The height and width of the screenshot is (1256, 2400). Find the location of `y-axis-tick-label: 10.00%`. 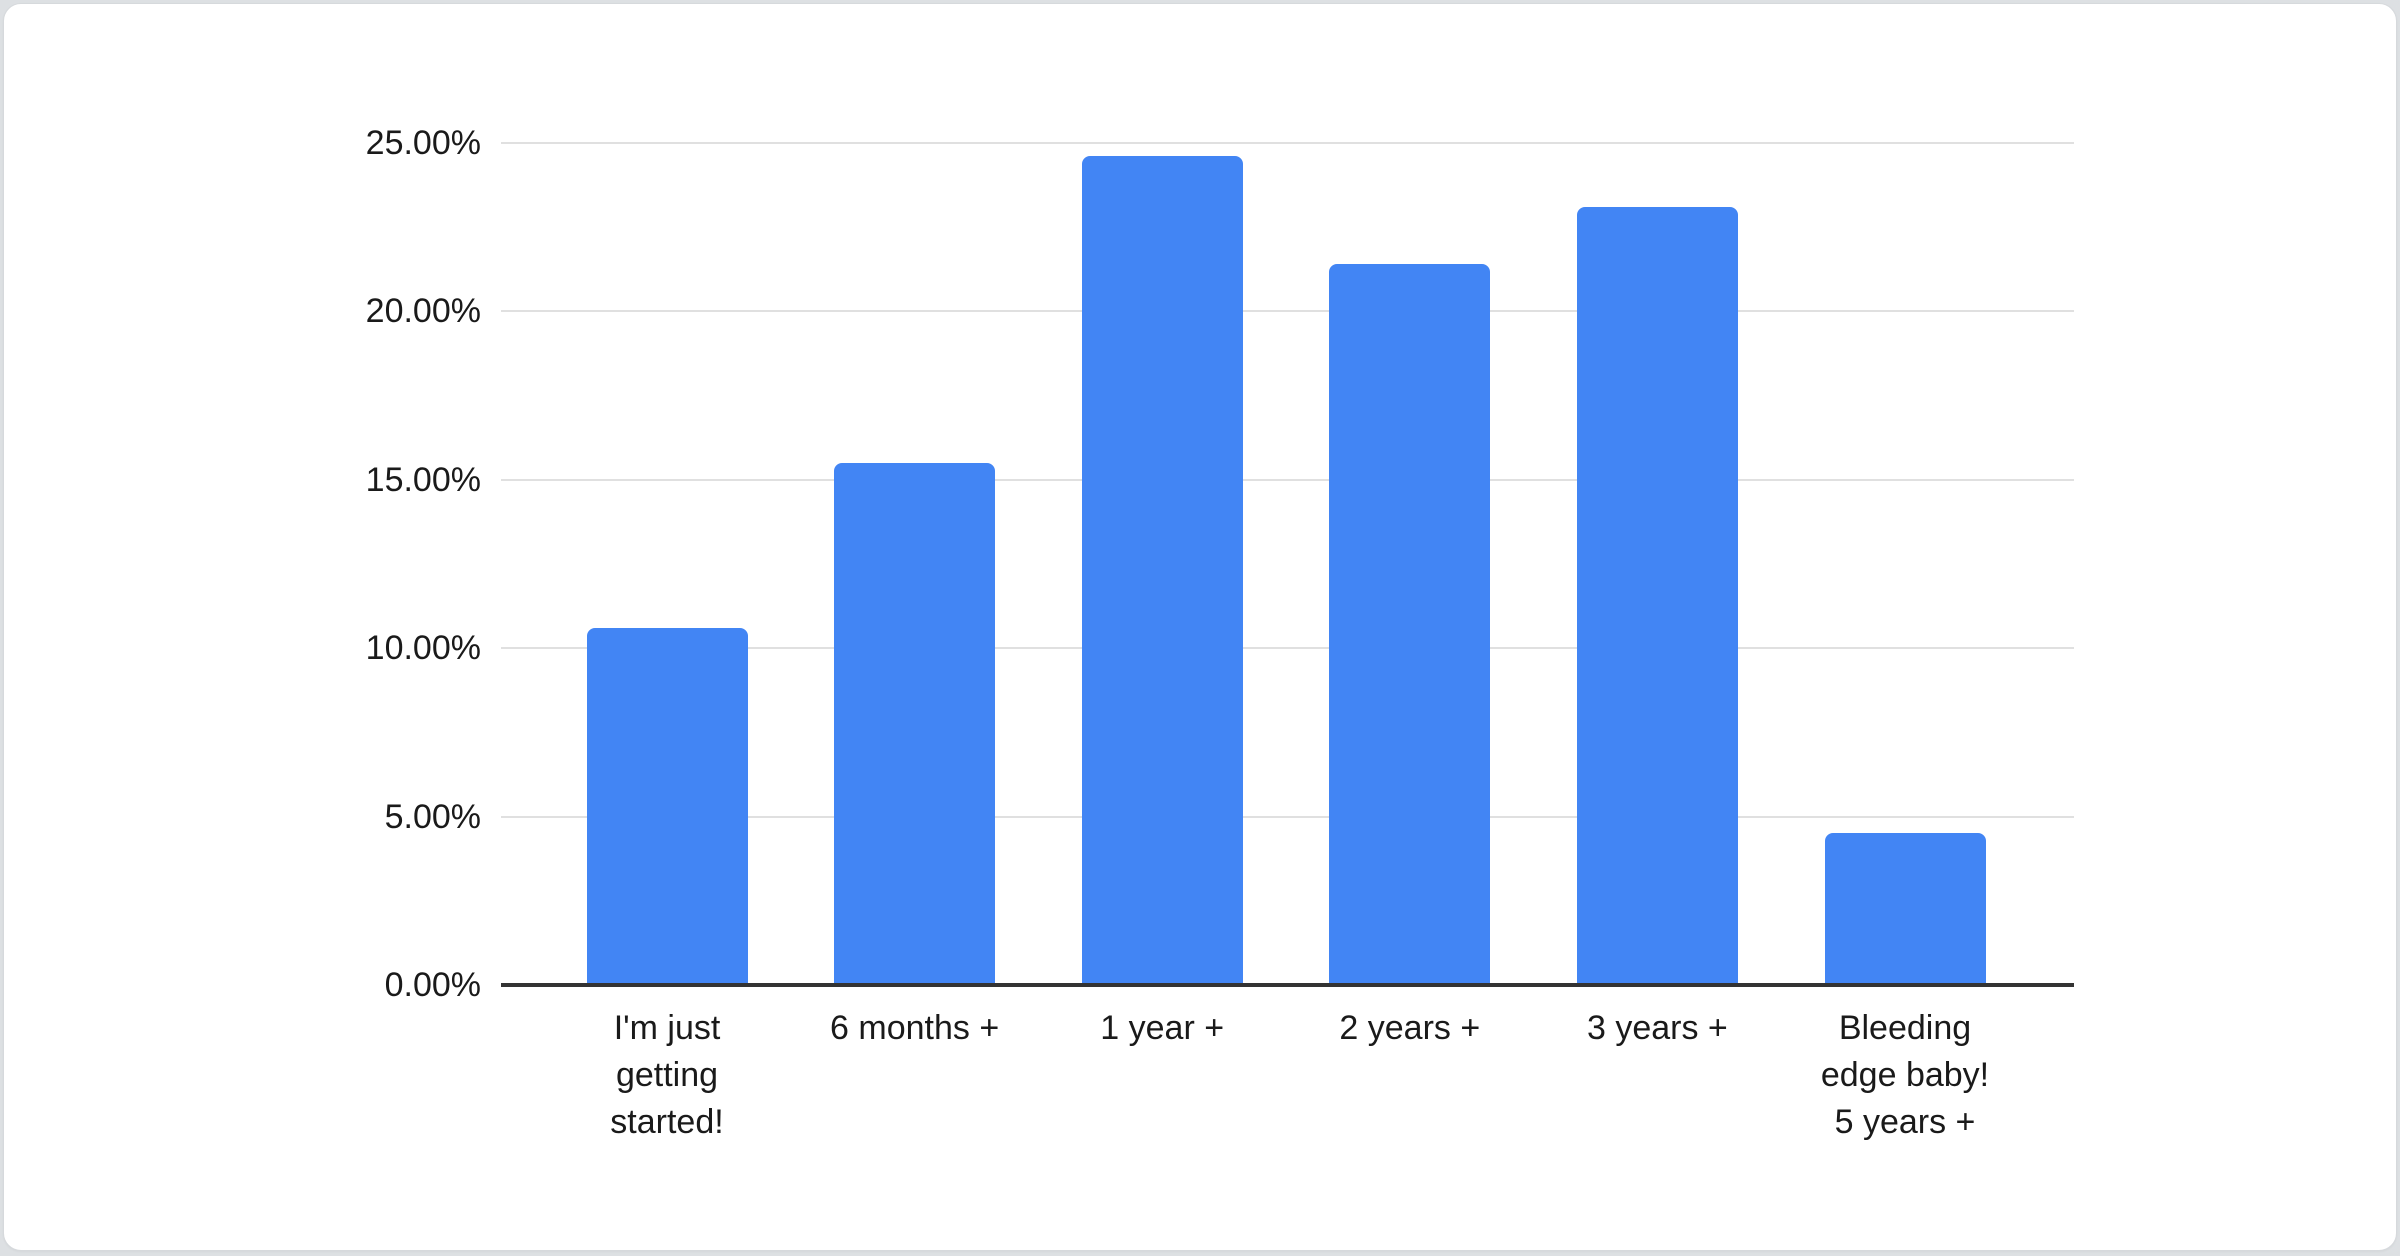

y-axis-tick-label: 10.00% is located at coordinates (423, 648).